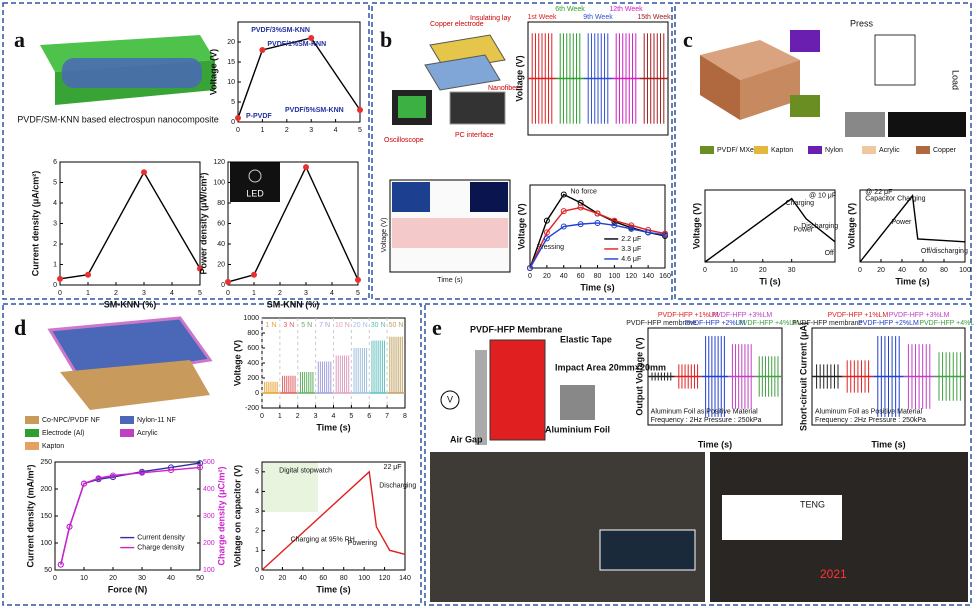 This screenshot has width=974, height=608. What do you see at coordinates (270, 325) in the screenshot?
I see `category-label: 1 N` at bounding box center [270, 325].